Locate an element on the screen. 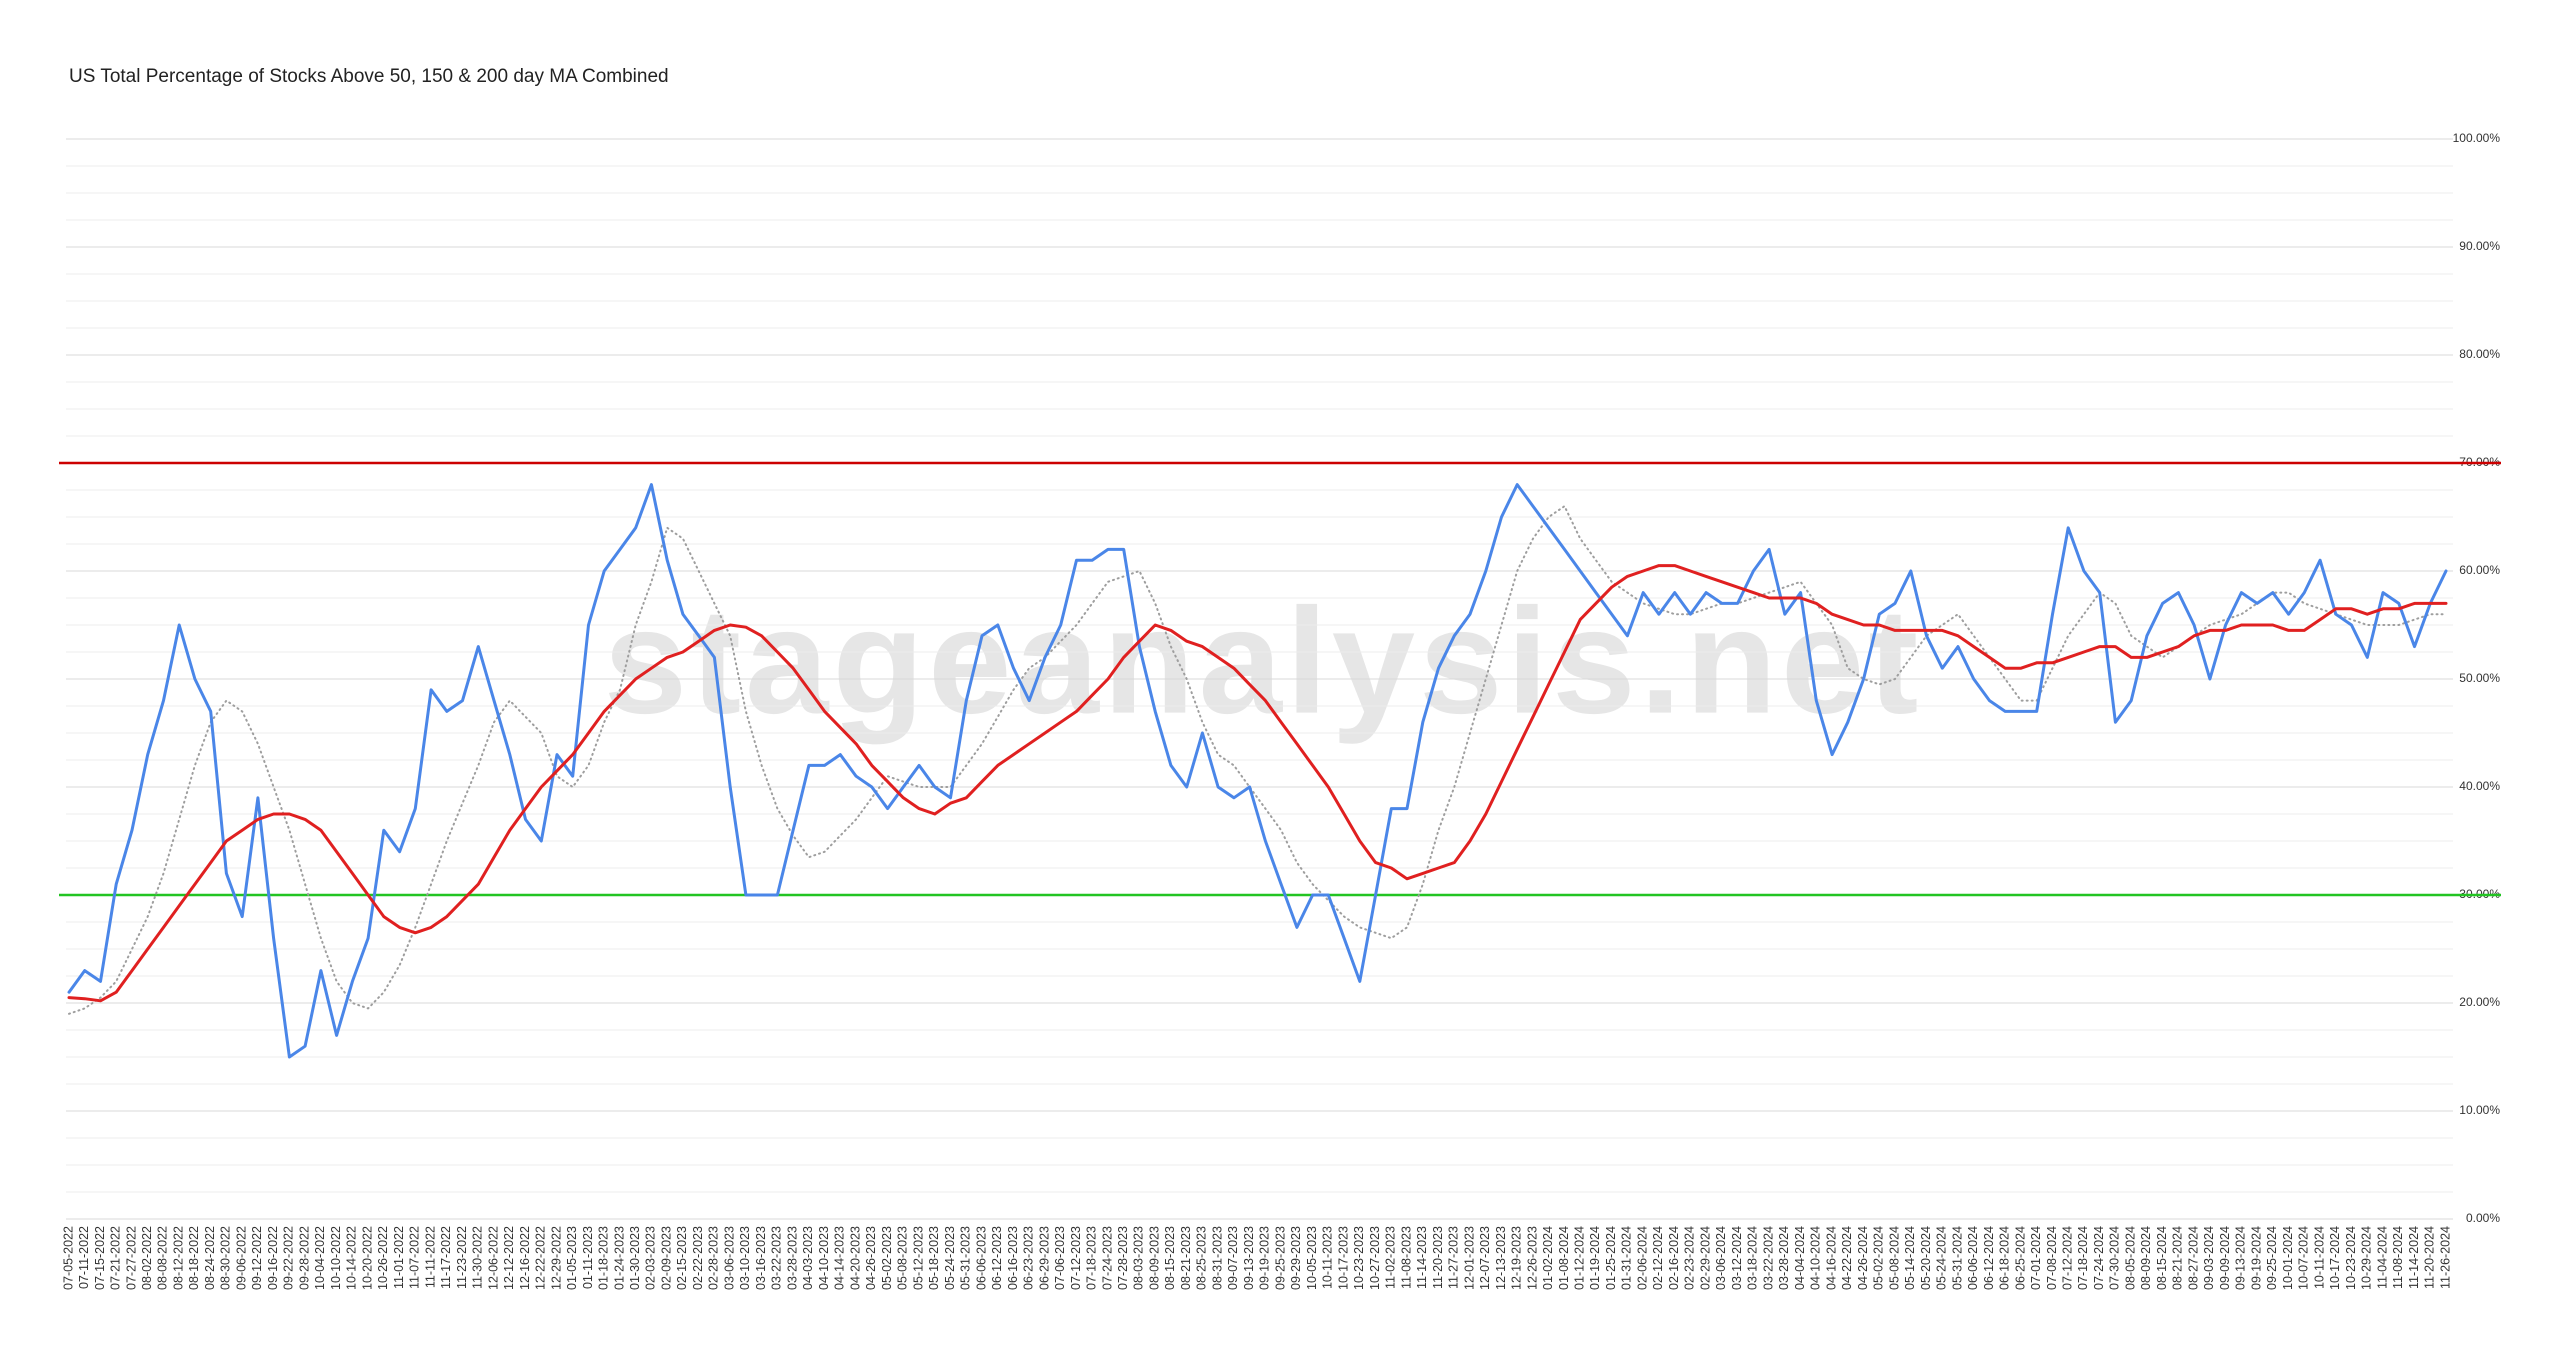  x-tick-label: 10-11-2023 is located at coordinates (1328, 1257).